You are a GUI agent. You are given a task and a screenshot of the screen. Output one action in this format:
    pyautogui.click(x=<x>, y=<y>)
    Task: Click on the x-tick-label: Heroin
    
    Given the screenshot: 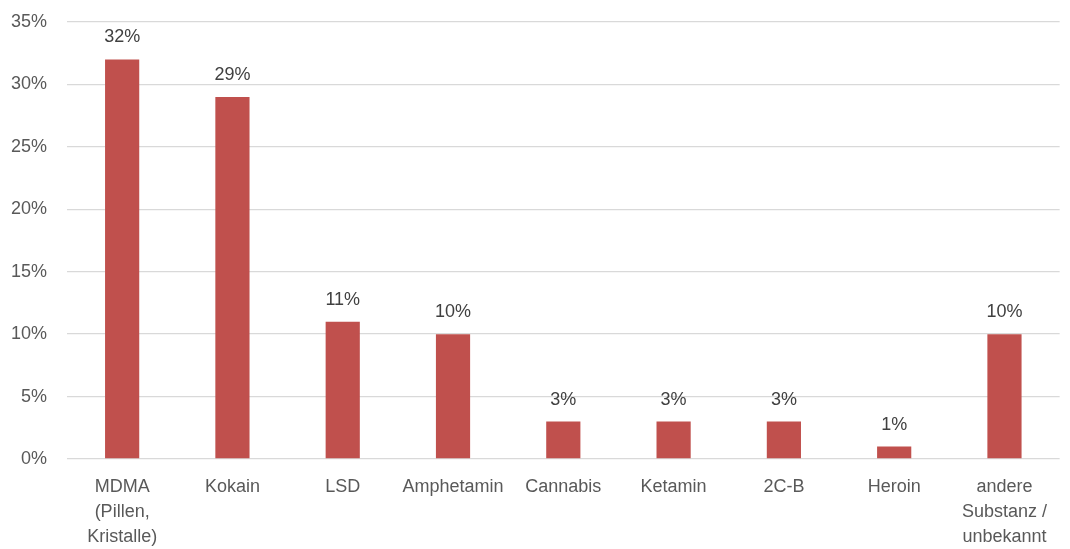 What is the action you would take?
    pyautogui.click(x=894, y=485)
    